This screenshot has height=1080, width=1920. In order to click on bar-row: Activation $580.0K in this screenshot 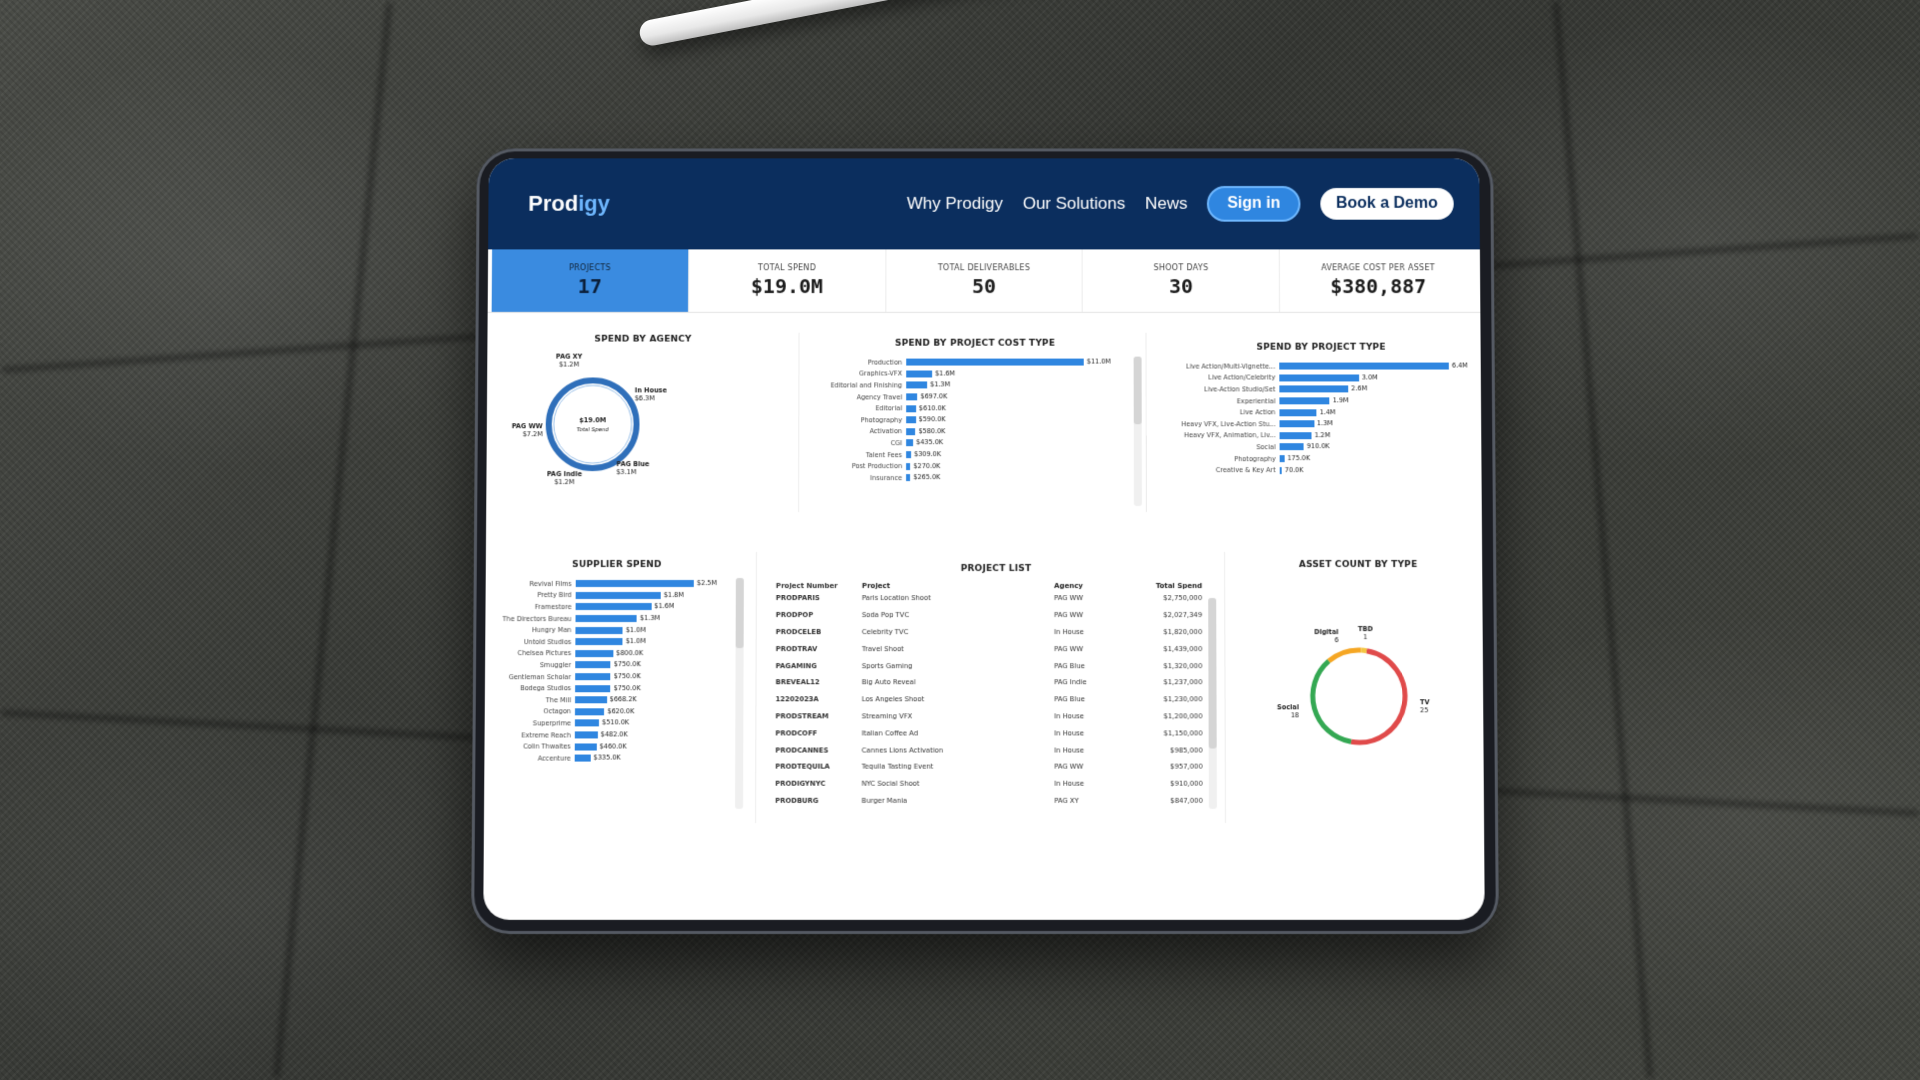, I will do `click(975, 432)`.